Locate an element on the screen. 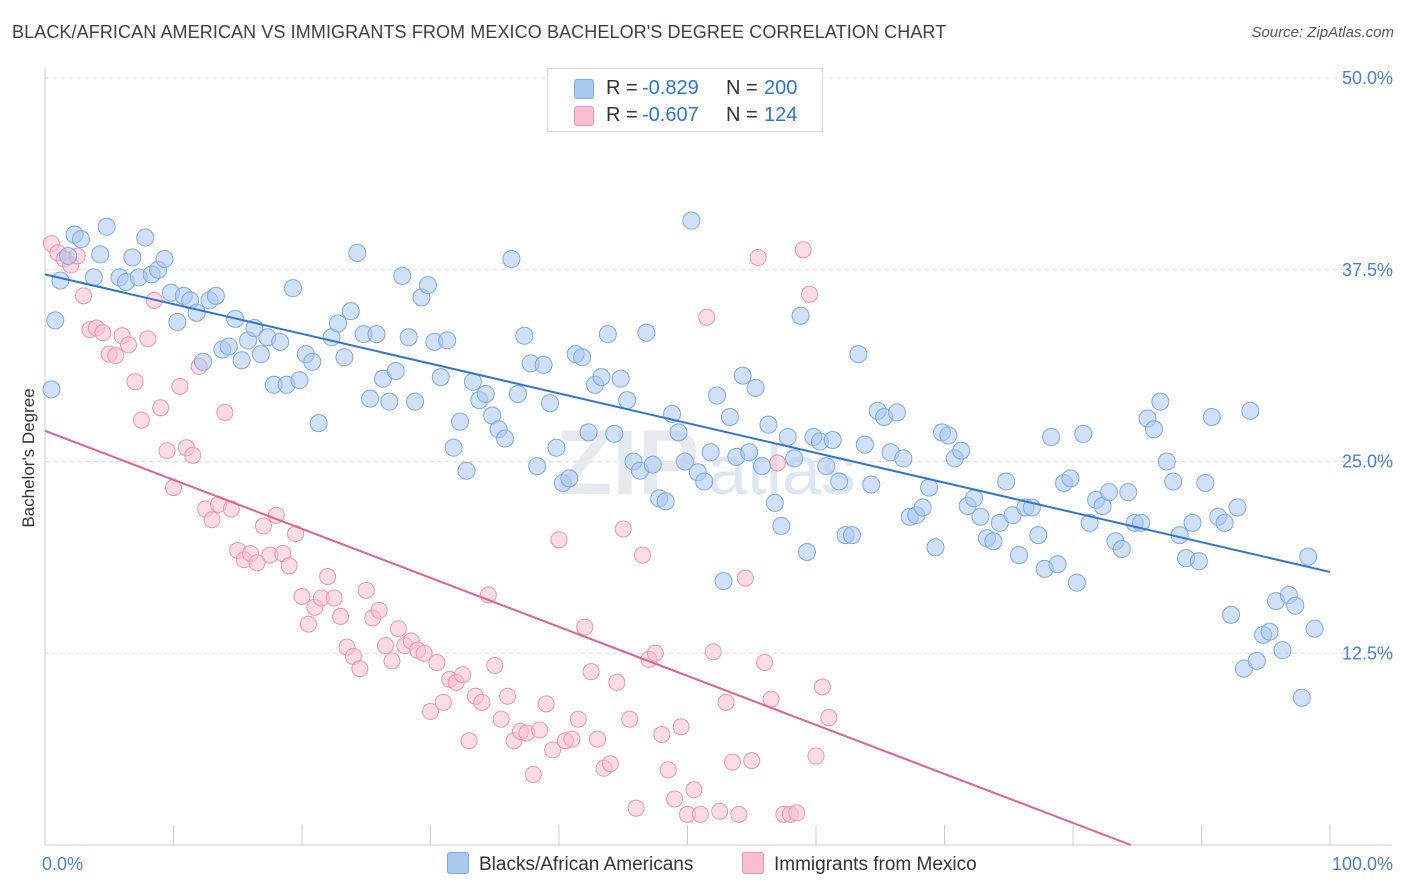 Image resolution: width=1406 pixels, height=892 pixels. y-tick-label: 37.5% is located at coordinates (1367, 270).